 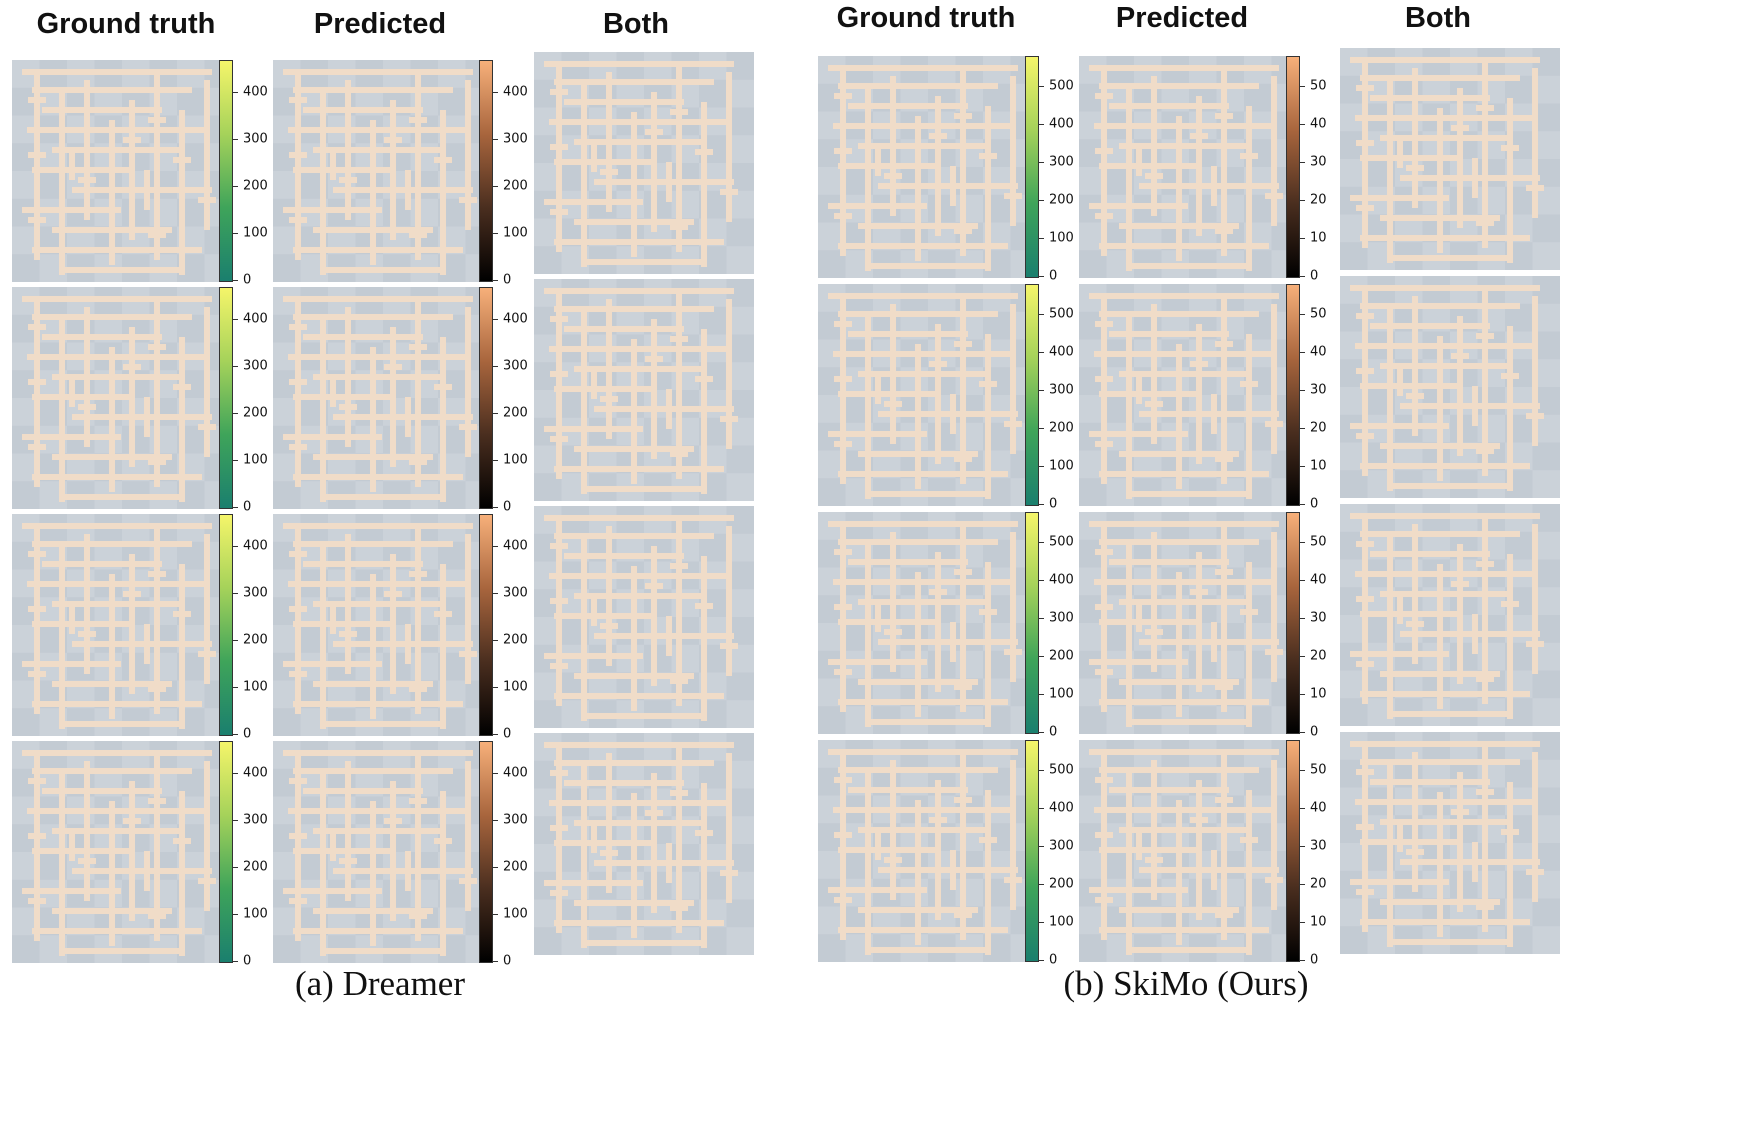 What do you see at coordinates (1182, 18) in the screenshot?
I see `header-predicted-b: Predicted` at bounding box center [1182, 18].